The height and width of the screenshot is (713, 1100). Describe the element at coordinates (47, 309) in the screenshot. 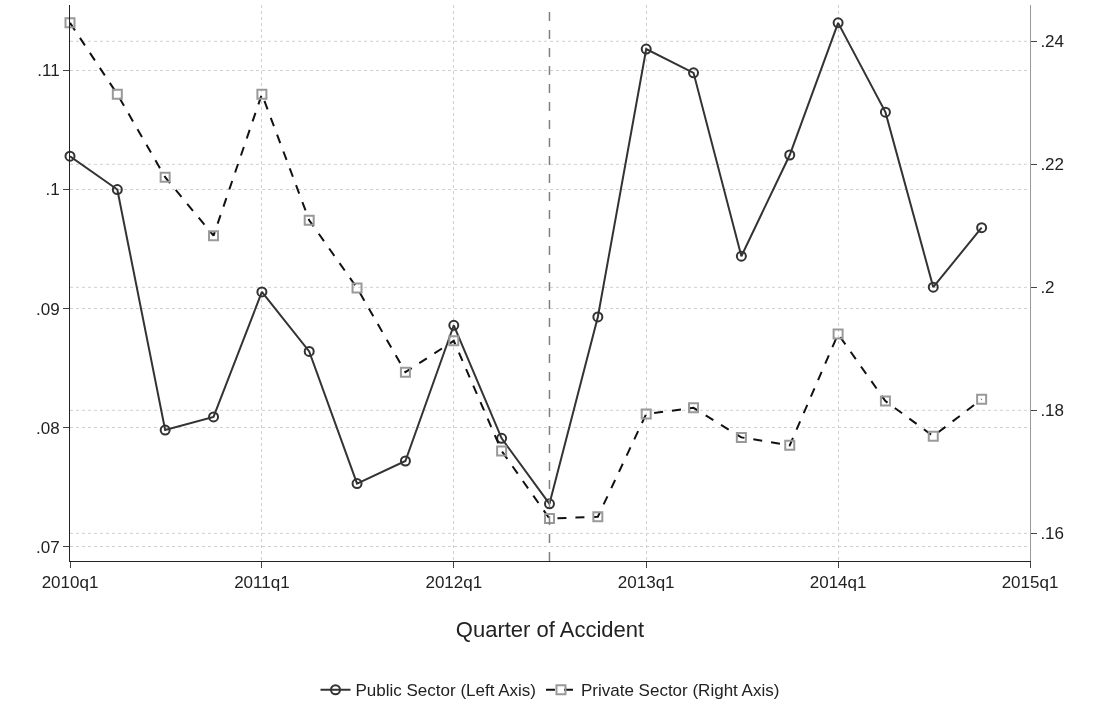

I see `y-tick-label: .09` at that location.